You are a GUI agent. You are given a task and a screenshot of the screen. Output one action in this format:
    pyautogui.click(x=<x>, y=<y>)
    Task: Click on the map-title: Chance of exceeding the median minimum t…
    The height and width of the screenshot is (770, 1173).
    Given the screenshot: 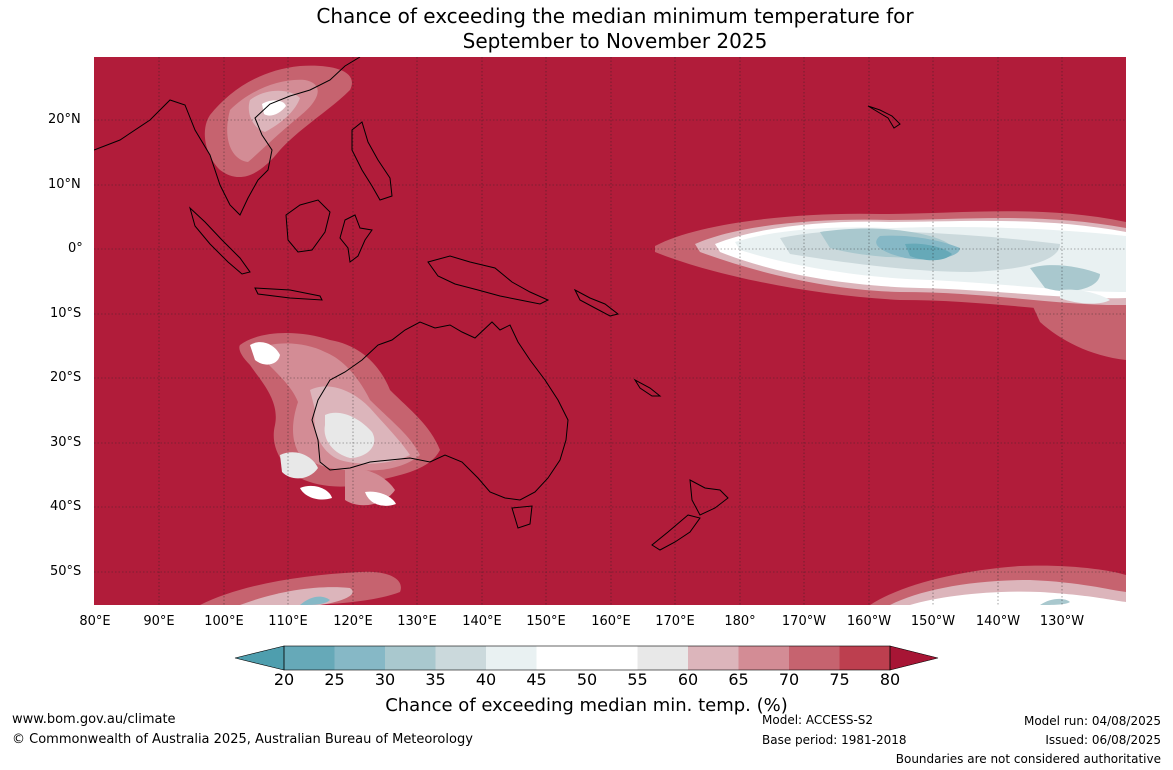 What is the action you would take?
    pyautogui.click(x=586, y=29)
    